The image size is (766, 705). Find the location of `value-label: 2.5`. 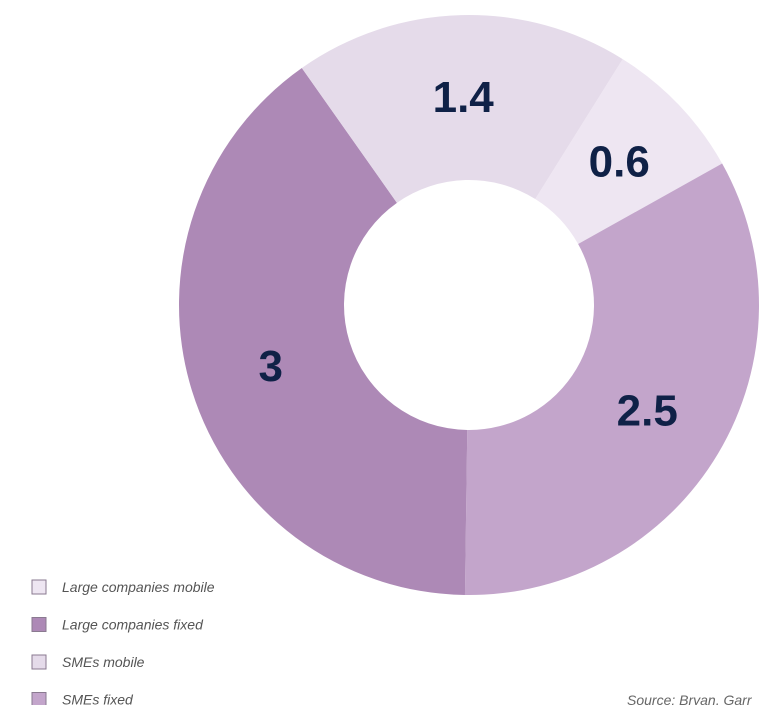

value-label: 2.5 is located at coordinates (647, 411).